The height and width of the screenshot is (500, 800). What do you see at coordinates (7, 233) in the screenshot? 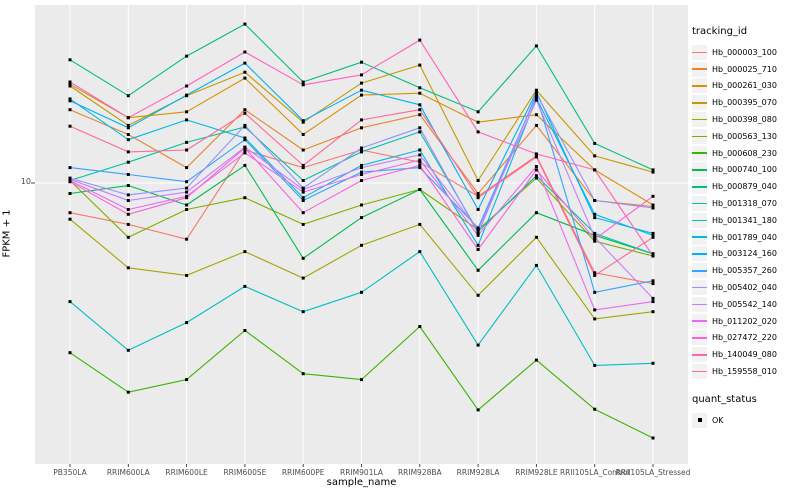
I see `y-axis-title: FPKM + 1` at bounding box center [7, 233].